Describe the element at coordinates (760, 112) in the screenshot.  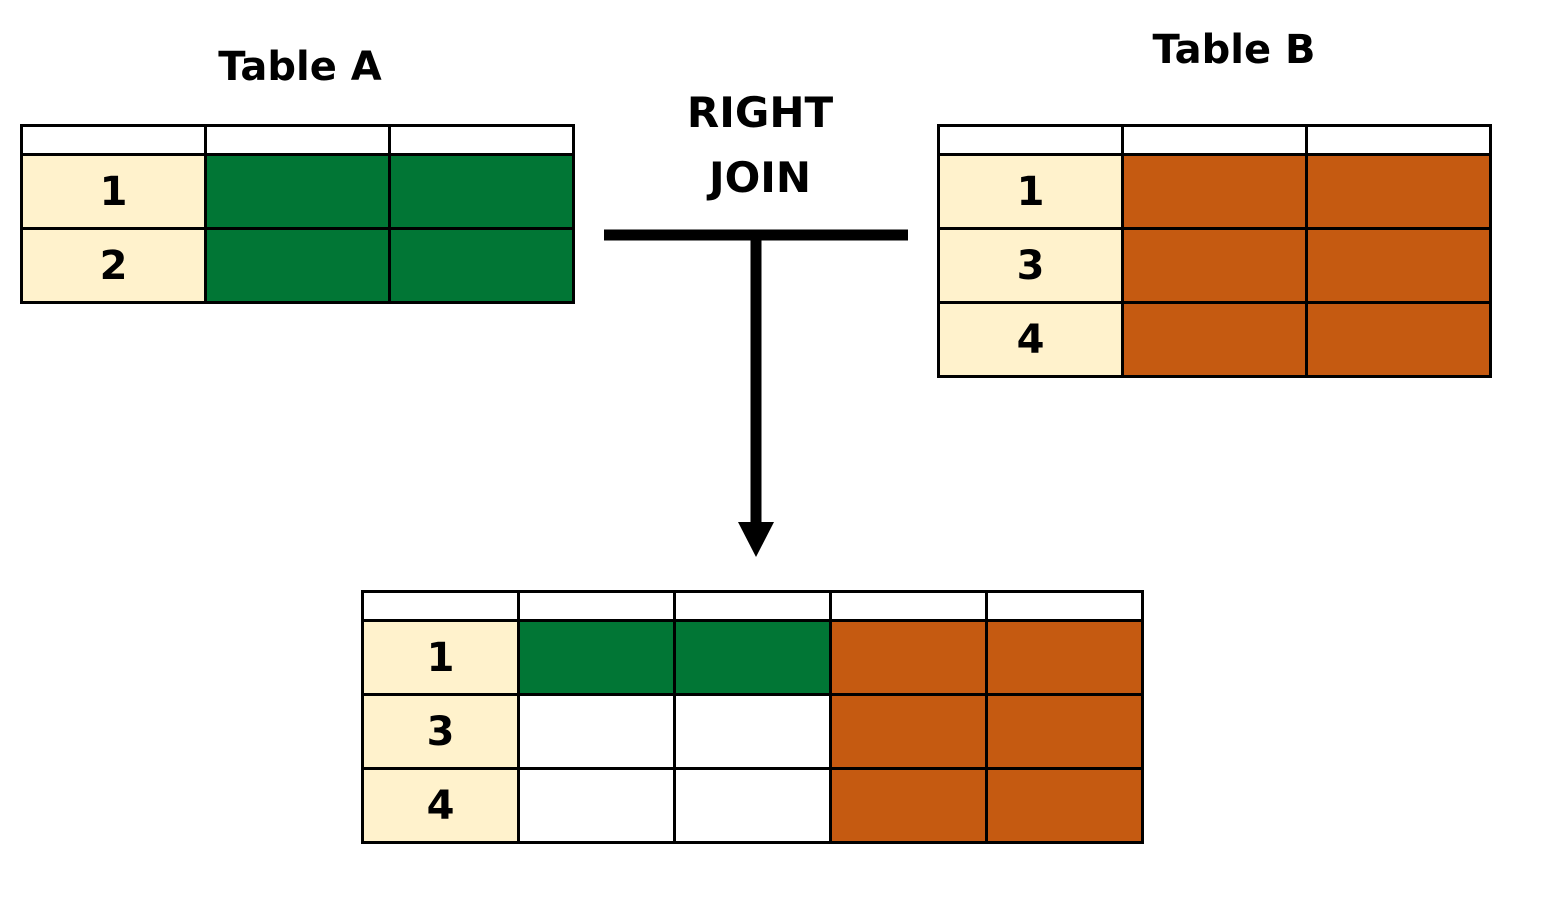
I see `join-label-line1: RIGHT` at that location.